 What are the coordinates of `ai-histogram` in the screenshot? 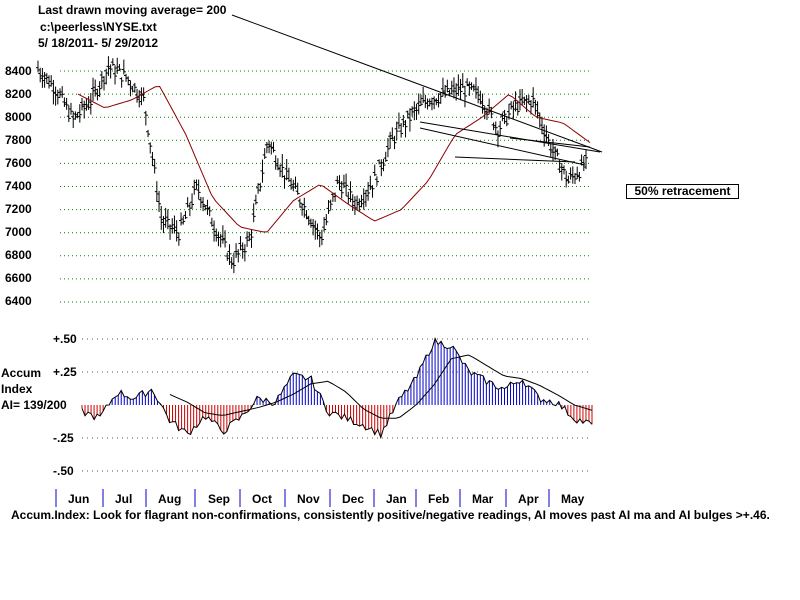 It's located at (337, 388).